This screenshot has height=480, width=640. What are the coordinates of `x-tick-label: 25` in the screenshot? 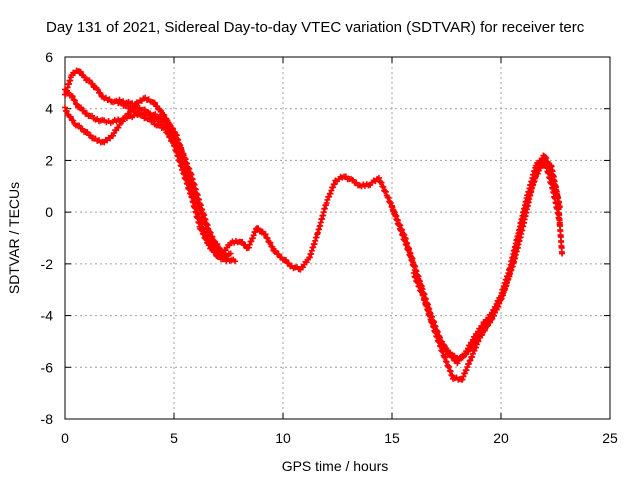 It's located at (610, 438).